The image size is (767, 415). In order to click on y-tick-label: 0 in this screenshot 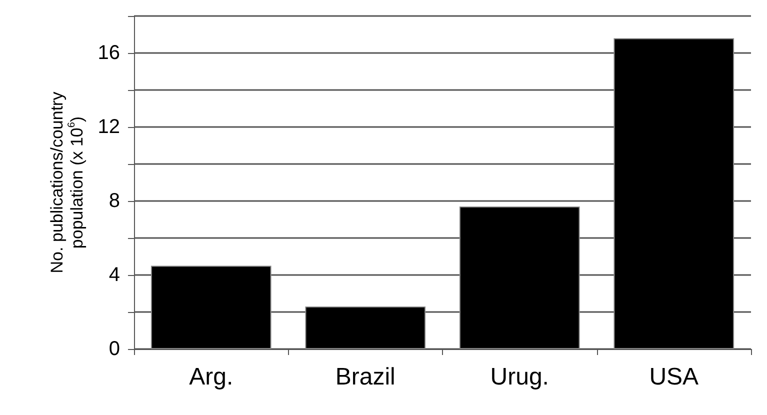, I will do `click(114, 349)`.